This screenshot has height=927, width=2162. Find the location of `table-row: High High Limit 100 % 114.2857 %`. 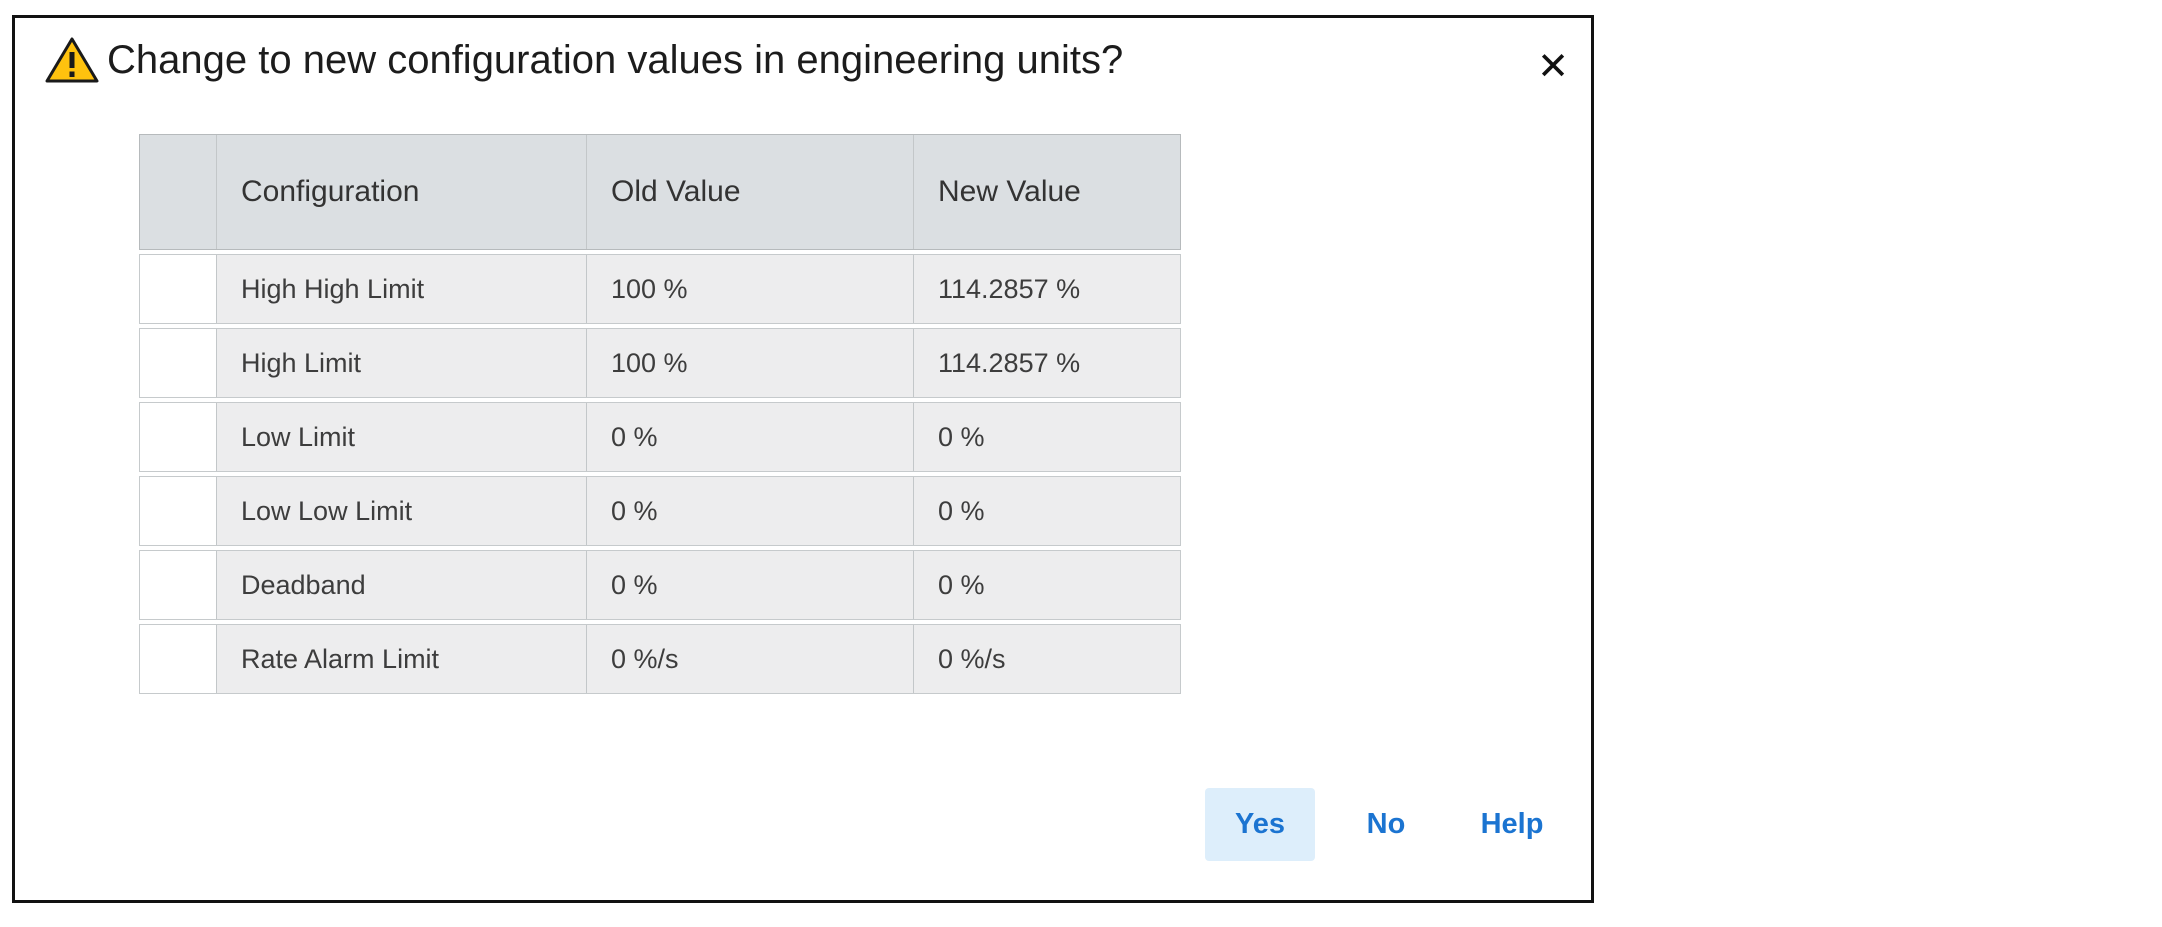

table-row: High High Limit 100 % 114.2857 % is located at coordinates (660, 289).